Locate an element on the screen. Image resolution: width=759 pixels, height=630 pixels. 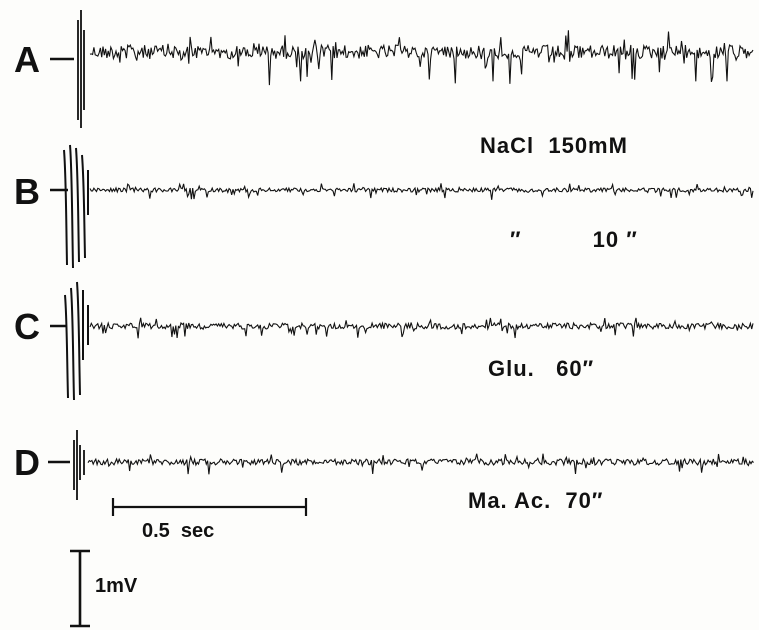
time-scale-bar is located at coordinates (209, 507).